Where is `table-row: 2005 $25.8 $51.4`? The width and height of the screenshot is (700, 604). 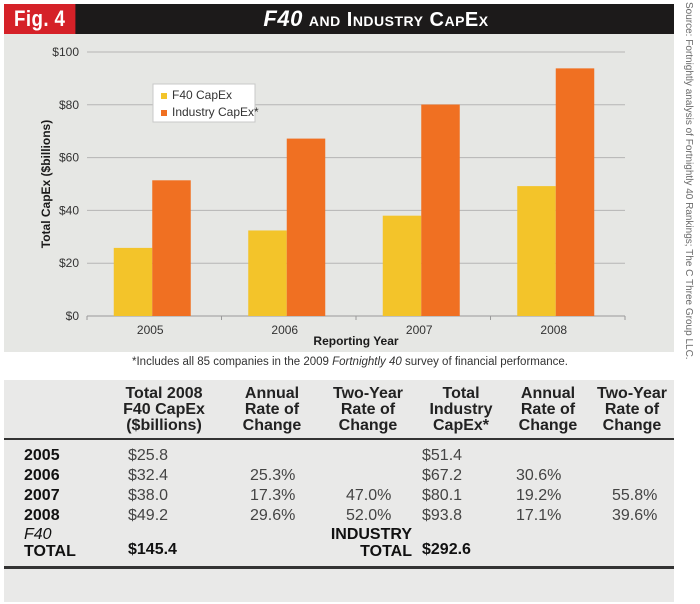
table-row: 2005 $25.8 $51.4 is located at coordinates (339, 452).